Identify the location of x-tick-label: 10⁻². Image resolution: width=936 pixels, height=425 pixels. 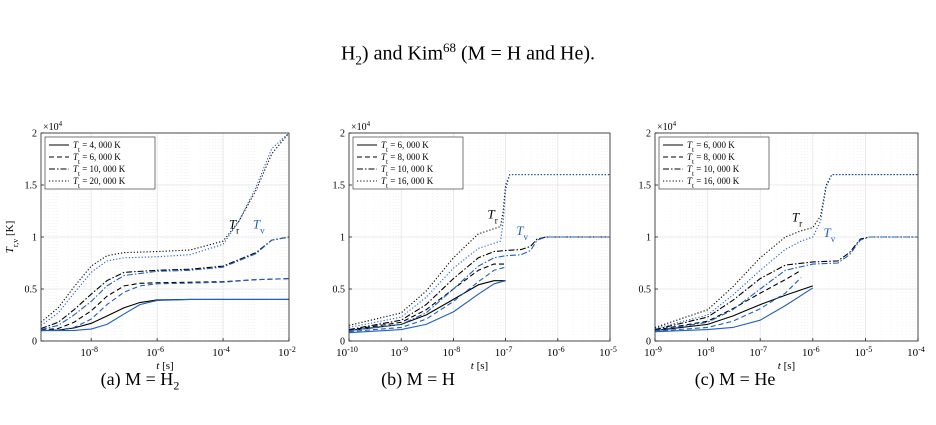
(287, 352).